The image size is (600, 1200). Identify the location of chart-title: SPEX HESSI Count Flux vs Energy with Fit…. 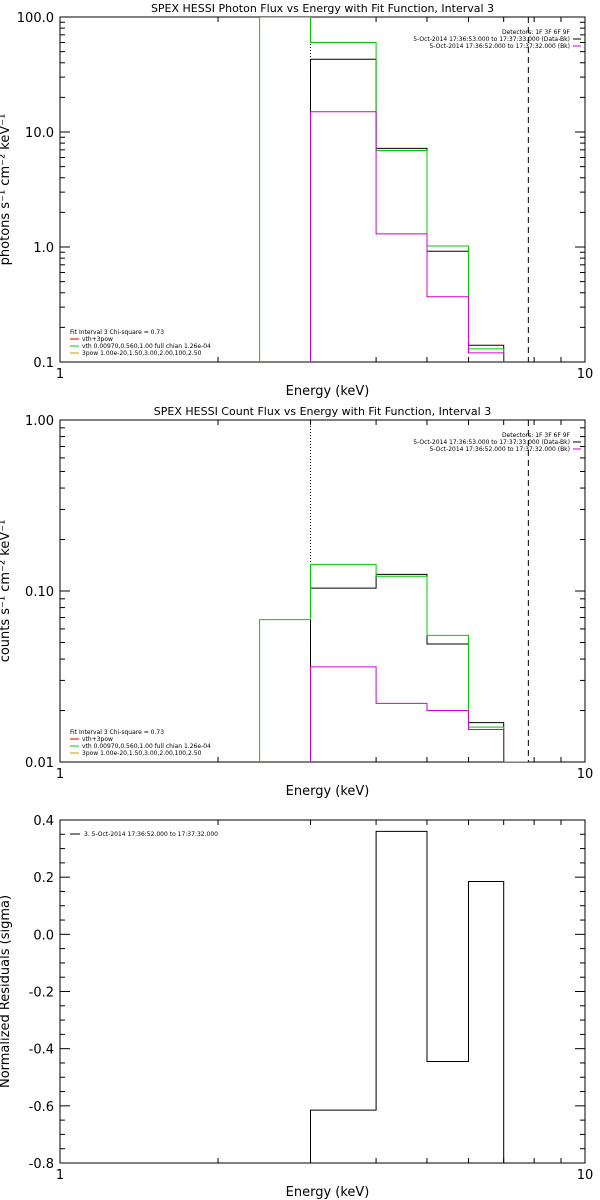
(322, 411).